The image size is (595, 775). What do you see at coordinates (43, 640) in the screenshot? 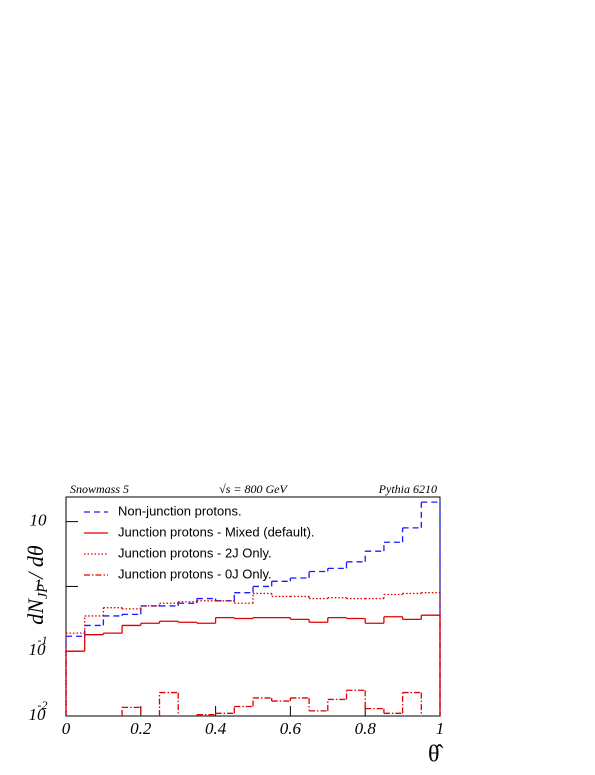
I see `y-tick-exponent: -1` at bounding box center [43, 640].